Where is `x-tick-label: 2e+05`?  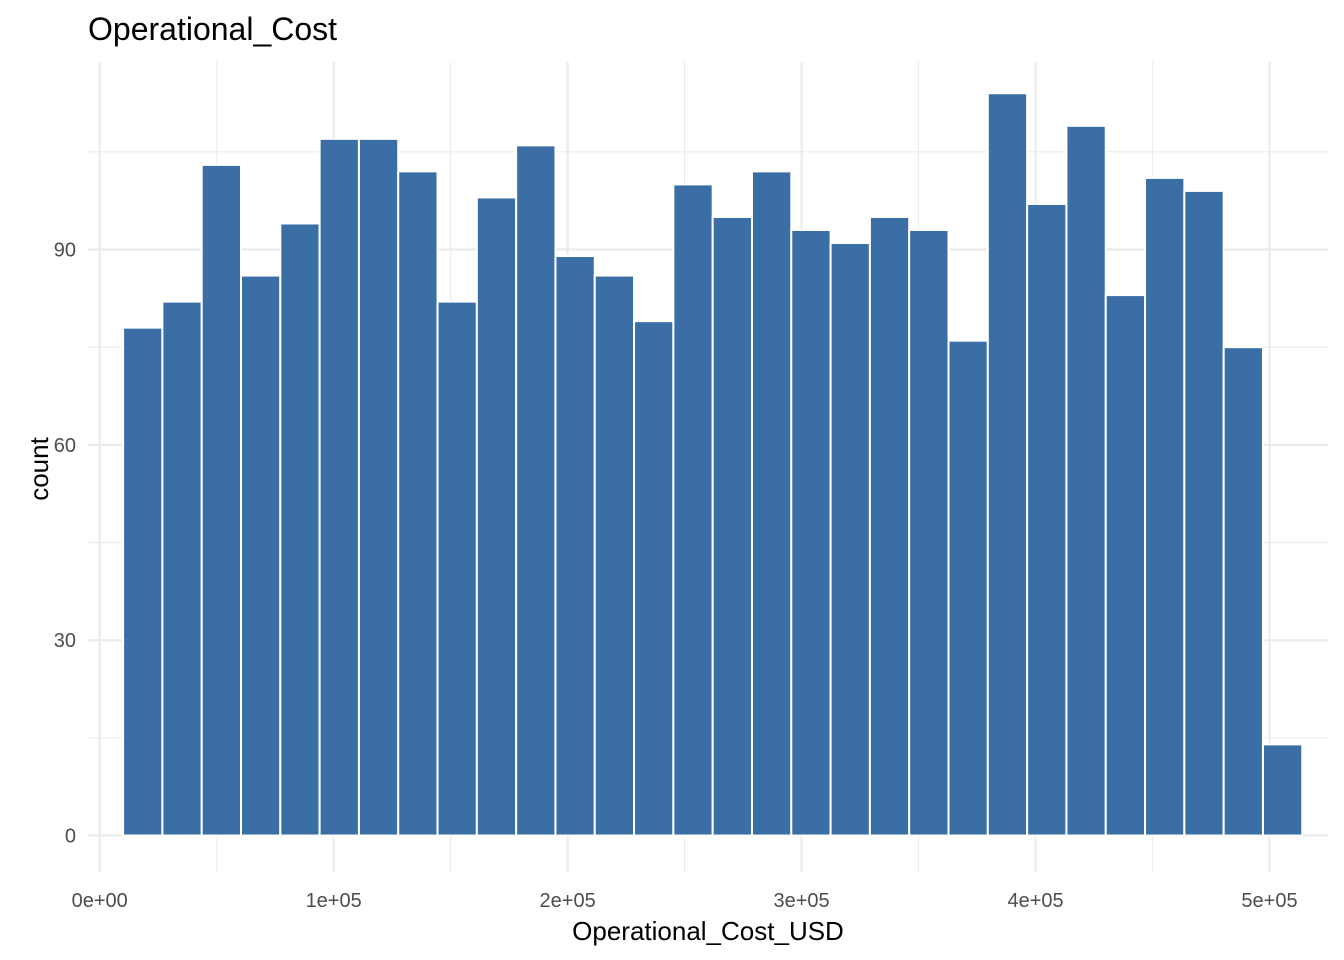
x-tick-label: 2e+05 is located at coordinates (568, 901).